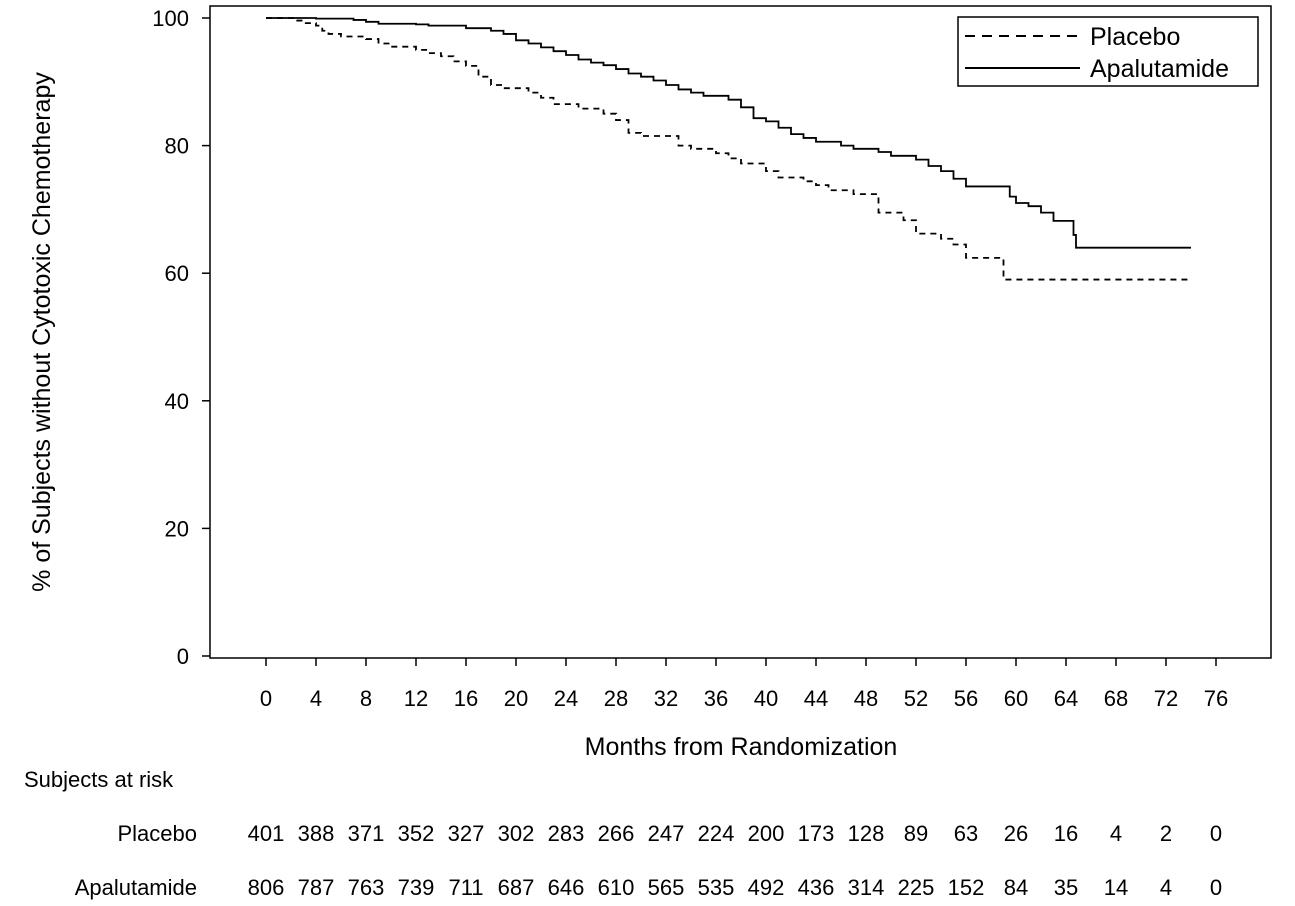 This screenshot has height=906, width=1295. What do you see at coordinates (916, 887) in the screenshot?
I see `risk-value-apalutamide: 225` at bounding box center [916, 887].